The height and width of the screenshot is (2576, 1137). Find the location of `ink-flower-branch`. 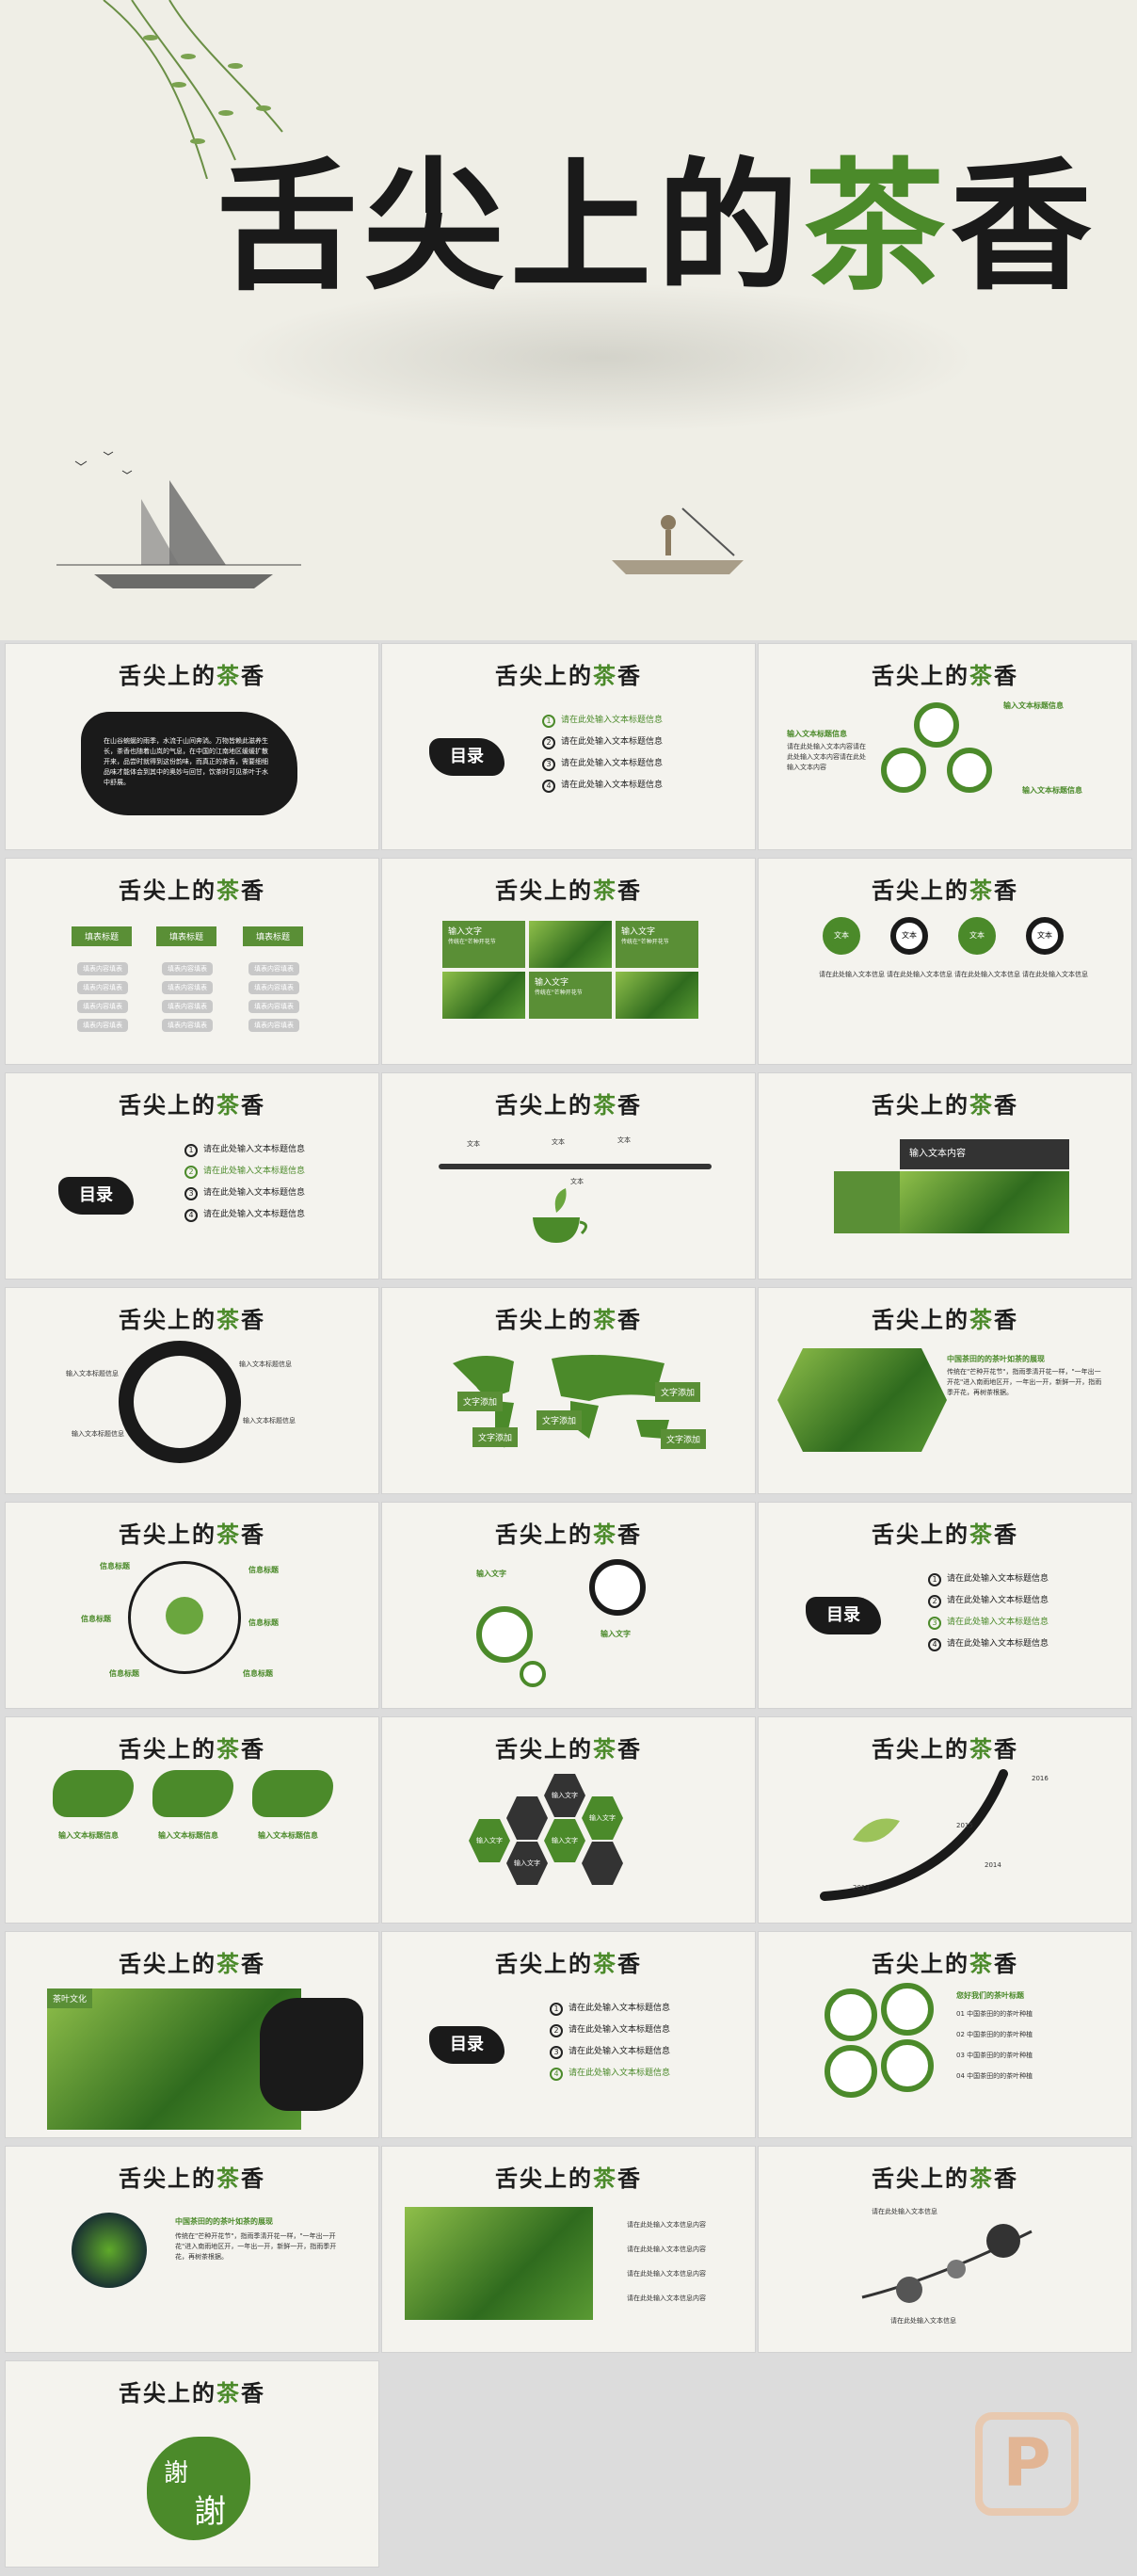

ink-flower-branch is located at coordinates (947, 2263).